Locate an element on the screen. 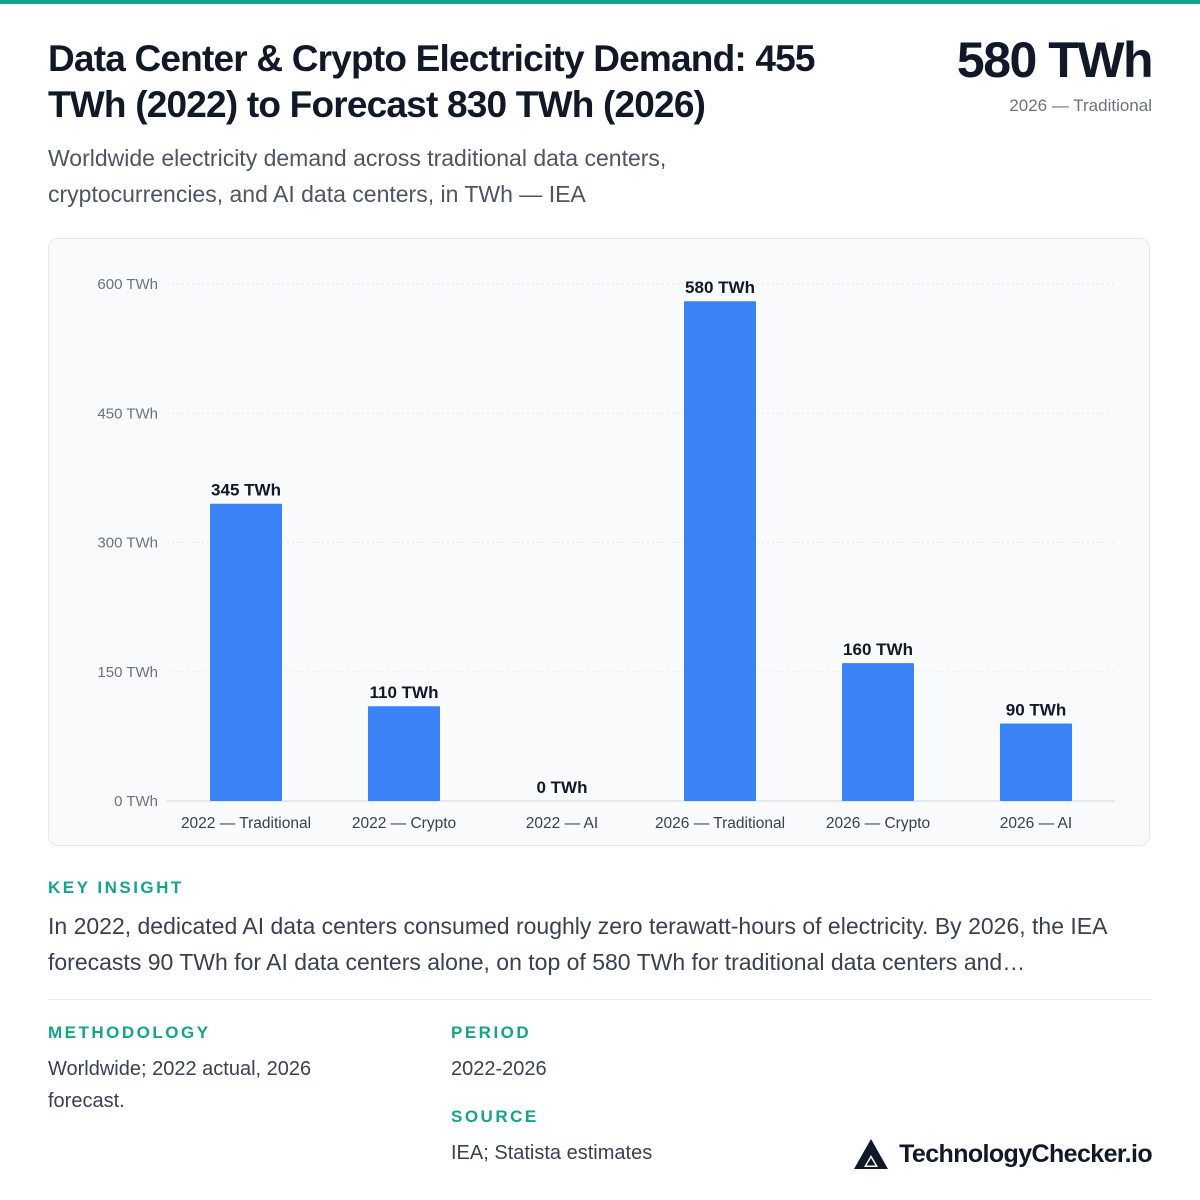  x-category-label: 2026 — AI is located at coordinates (1036, 823).